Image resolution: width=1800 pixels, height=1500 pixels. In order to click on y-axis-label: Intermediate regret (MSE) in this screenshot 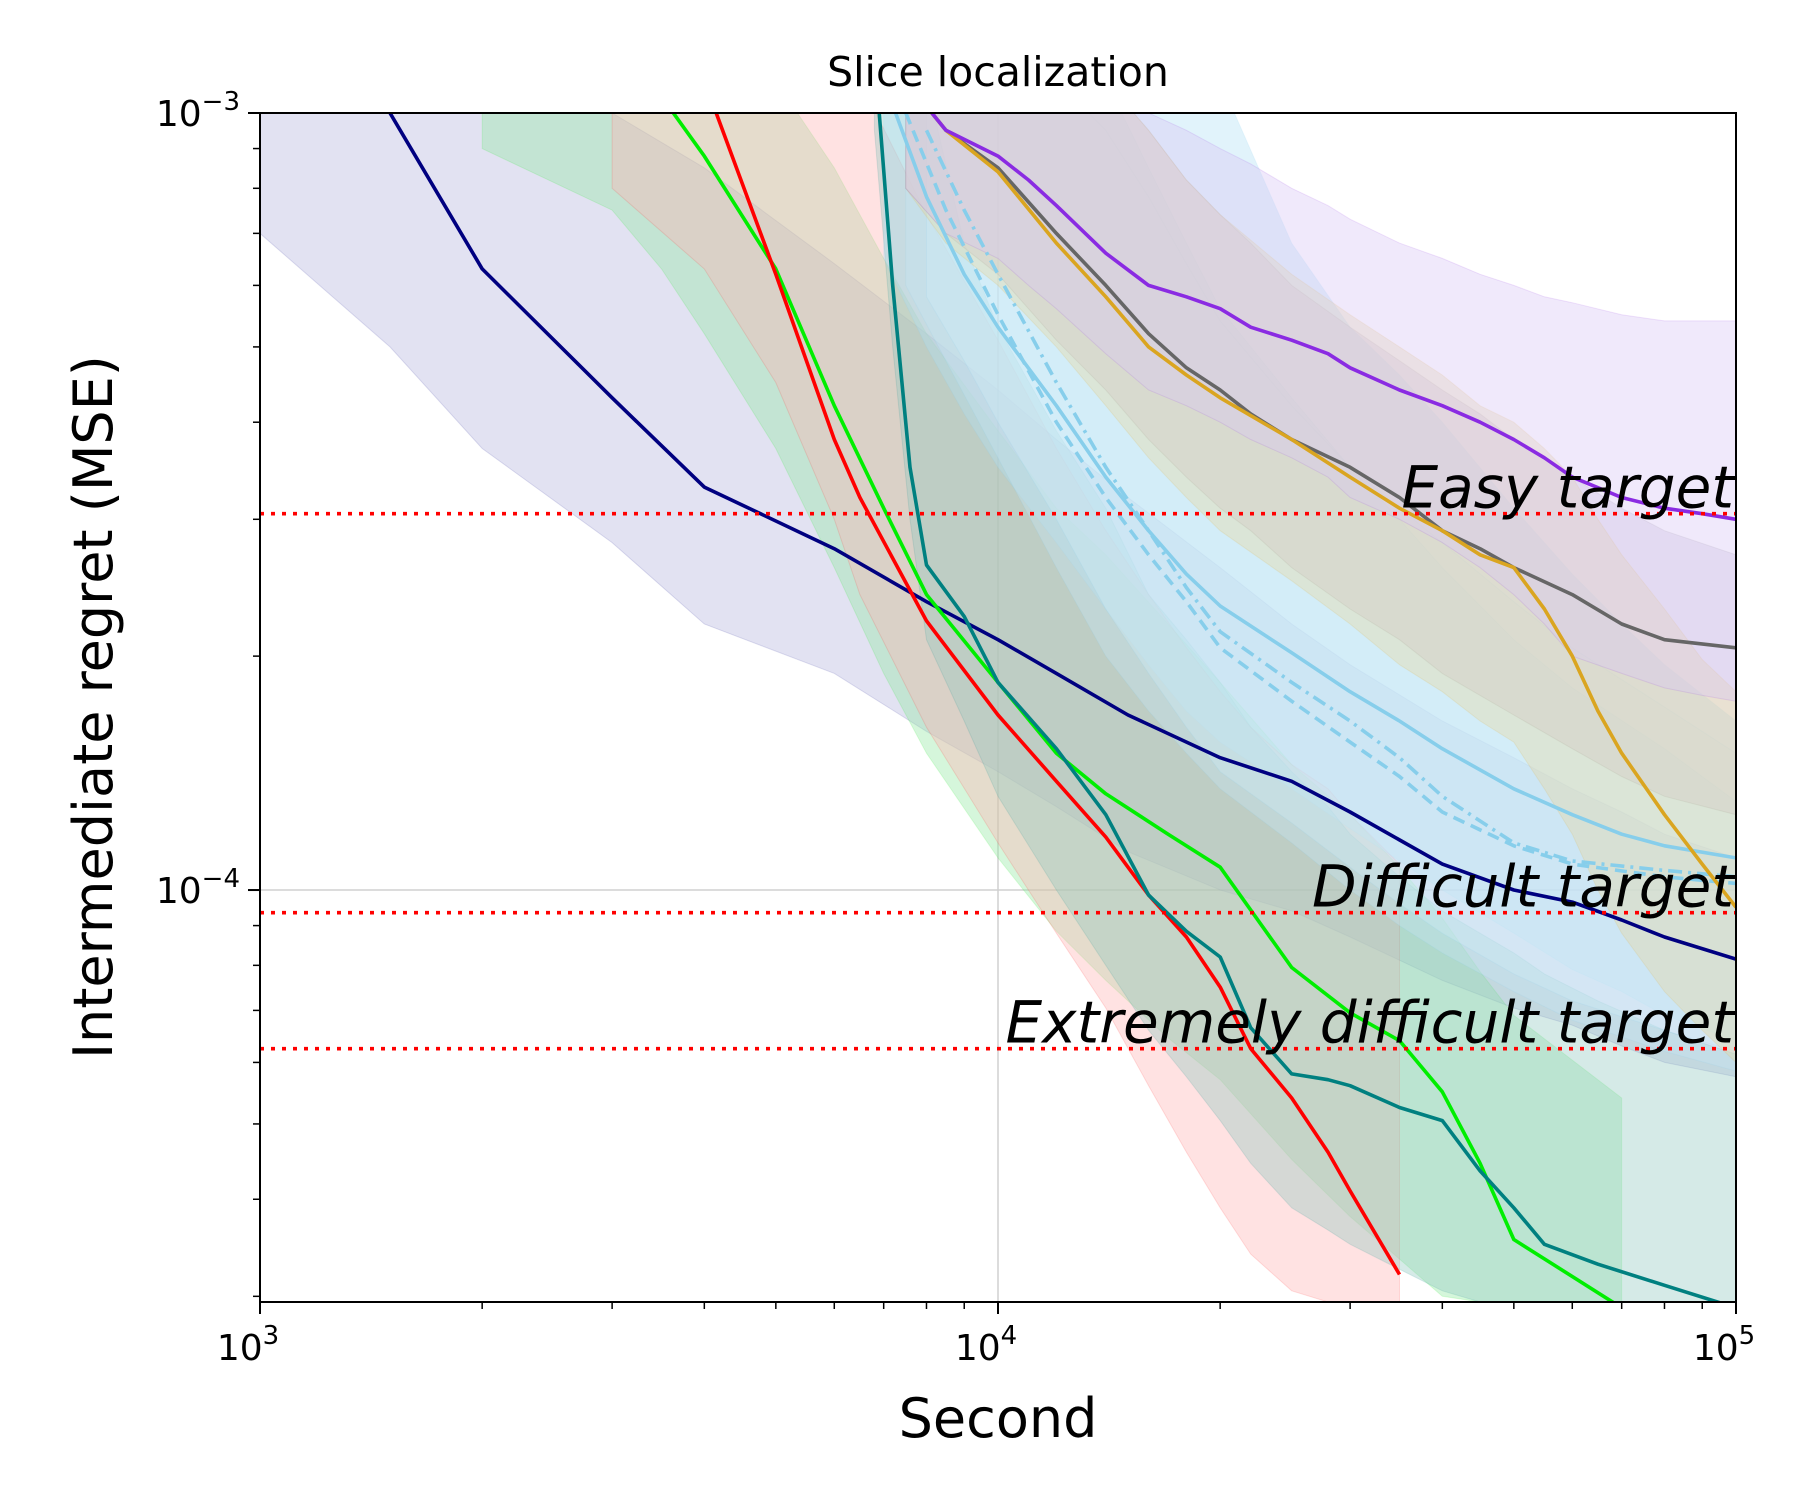, I will do `click(93, 707)`.